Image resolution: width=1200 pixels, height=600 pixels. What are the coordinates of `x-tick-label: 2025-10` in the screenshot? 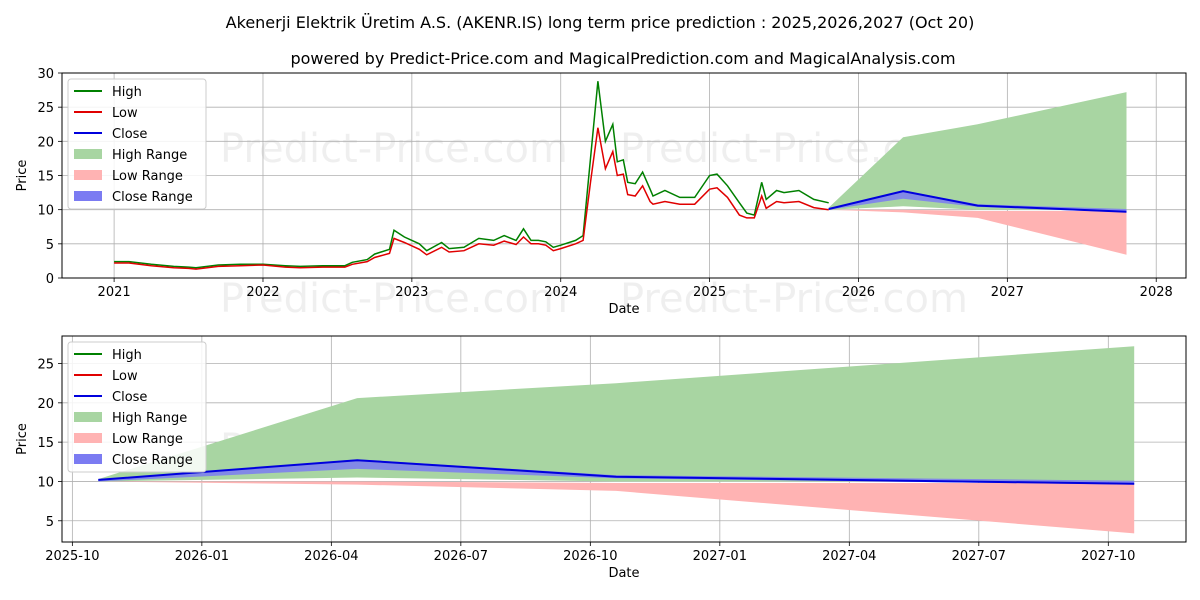 It's located at (72, 556).